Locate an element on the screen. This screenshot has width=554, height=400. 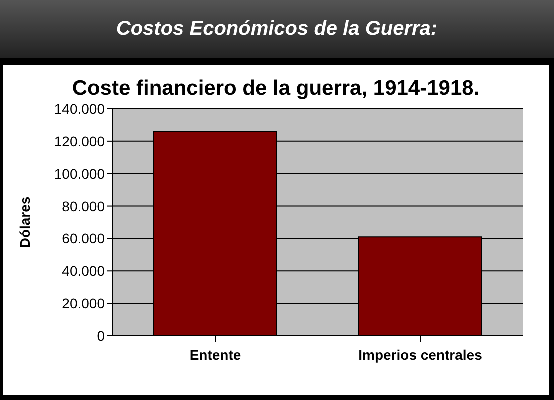
y-tick-label: 100.000 is located at coordinates (80, 174).